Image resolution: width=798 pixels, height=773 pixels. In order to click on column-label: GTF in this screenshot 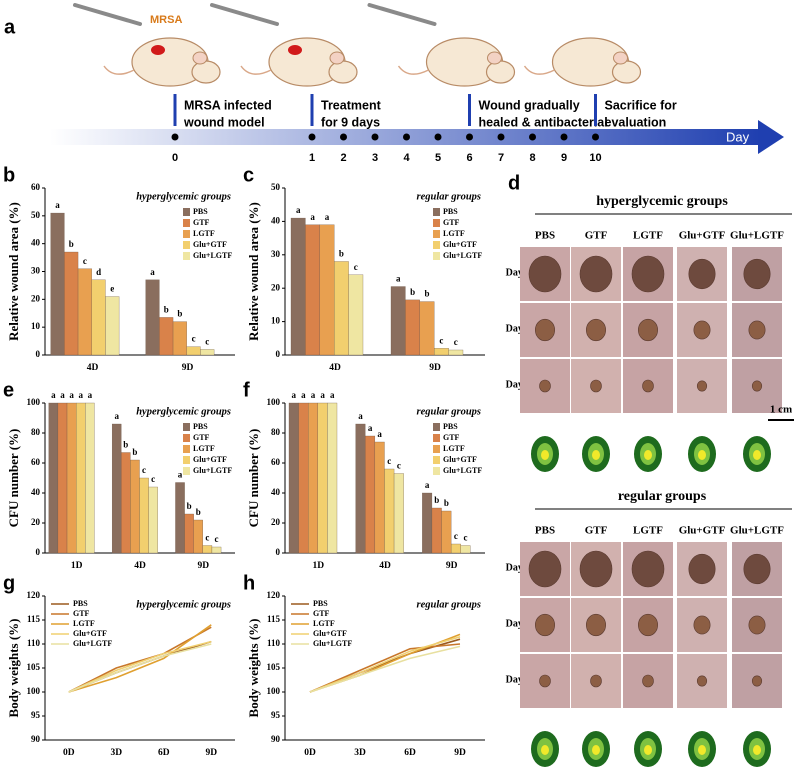, I will do `click(596, 531)`.